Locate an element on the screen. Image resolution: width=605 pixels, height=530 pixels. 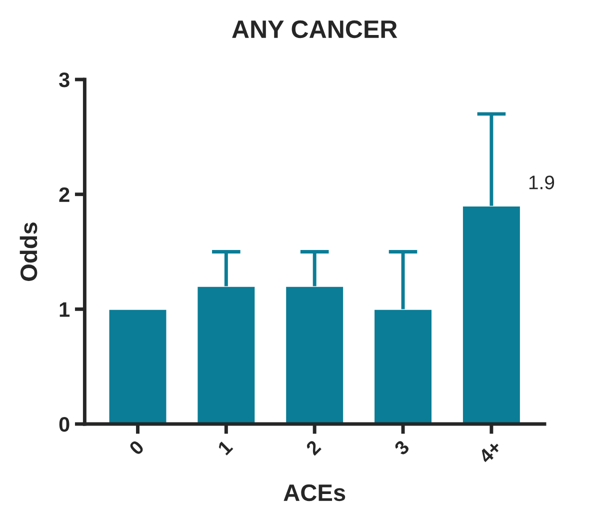
x-axis-title: ACEs is located at coordinates (315, 493).